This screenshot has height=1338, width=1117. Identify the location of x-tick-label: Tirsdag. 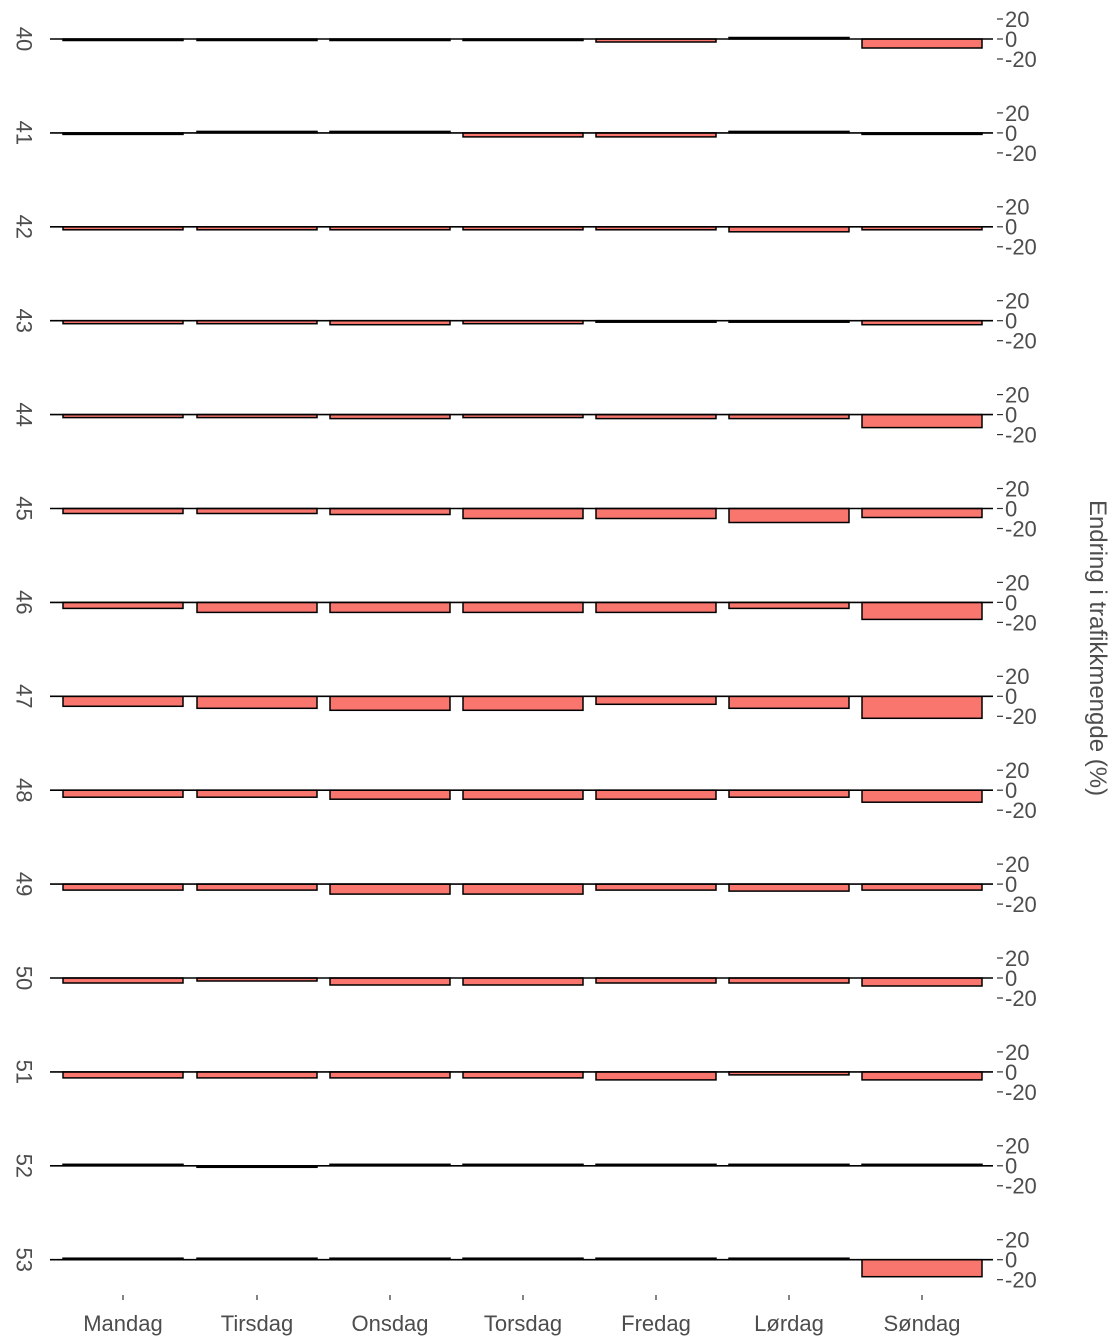
(257, 1323).